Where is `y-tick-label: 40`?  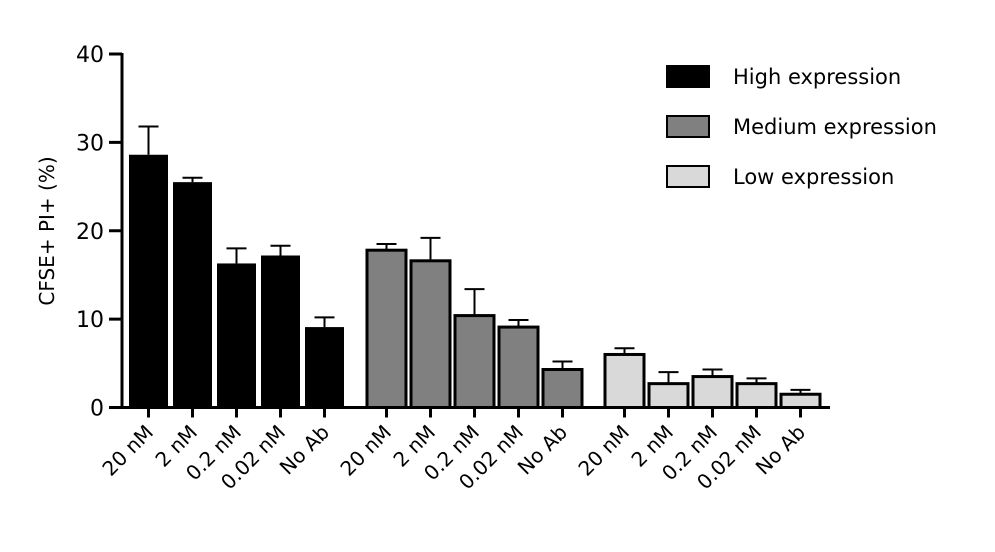
y-tick-label: 40 is located at coordinates (90, 55).